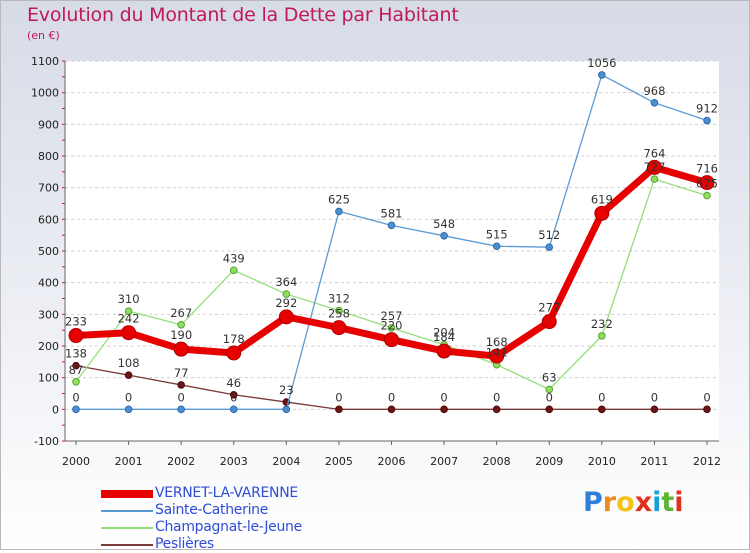 Image resolution: width=750 pixels, height=553 pixels. What do you see at coordinates (181, 335) in the screenshot?
I see `data-label: 190` at bounding box center [181, 335].